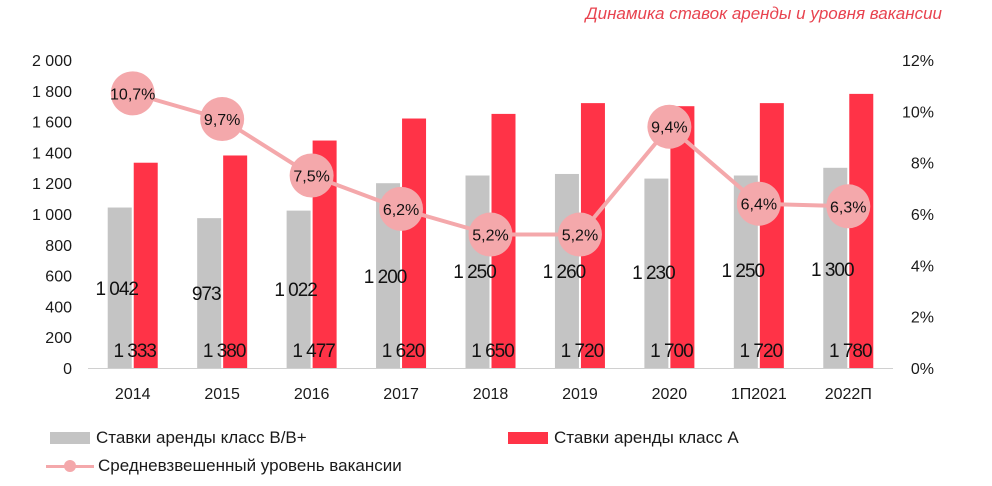 This screenshot has width=992, height=486. Describe the element at coordinates (222, 394) in the screenshot. I see `x-tick-label: 2015` at that location.